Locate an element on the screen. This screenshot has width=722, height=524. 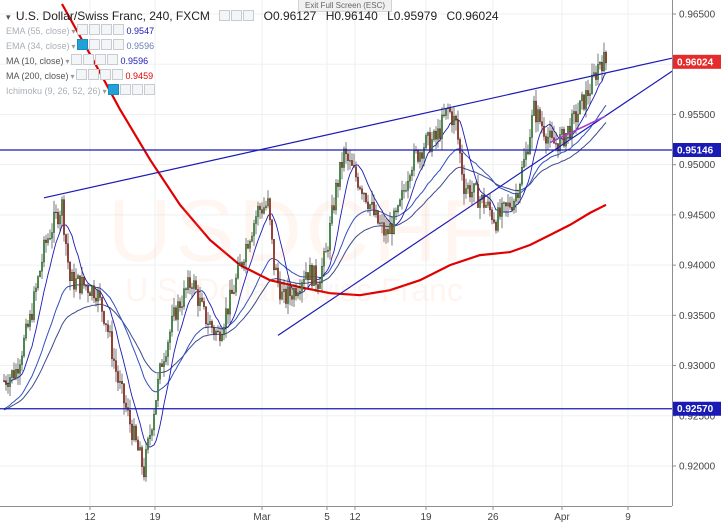
indicator-row: Ichimoku (9, 26, 52, 26) ▾ is located at coordinates (252, 91).